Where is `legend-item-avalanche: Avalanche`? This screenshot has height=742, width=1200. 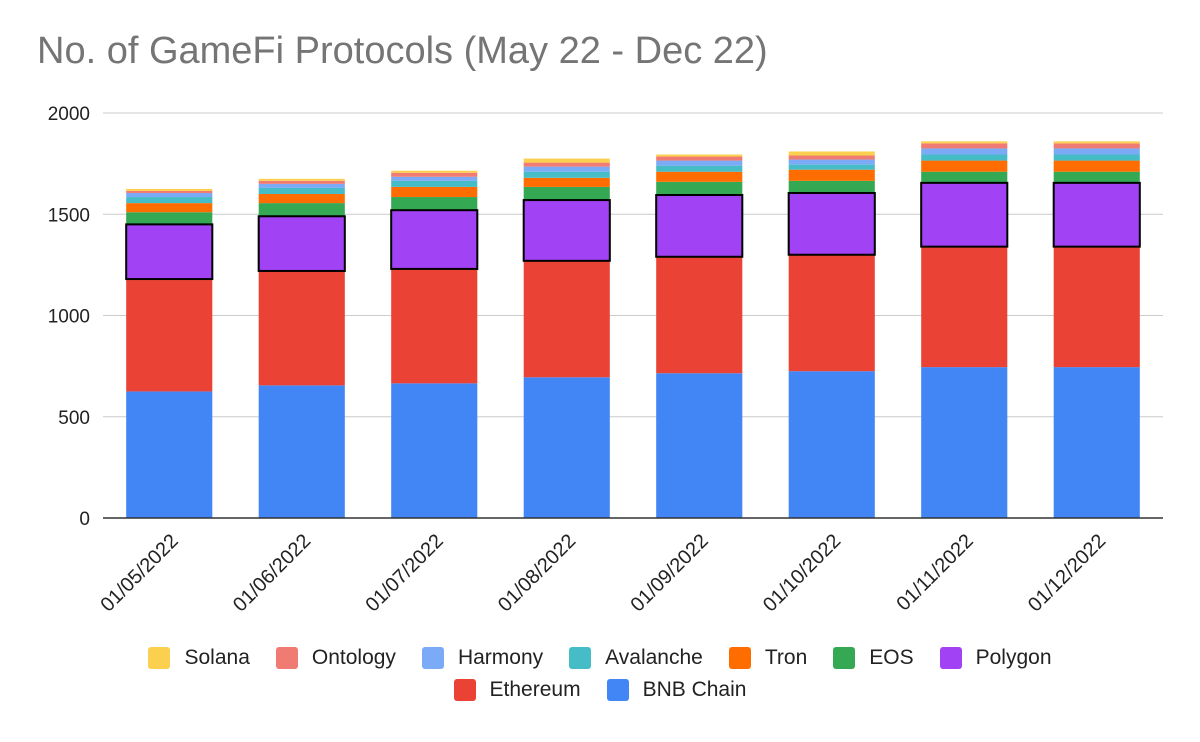 legend-item-avalanche: Avalanche is located at coordinates (636, 658).